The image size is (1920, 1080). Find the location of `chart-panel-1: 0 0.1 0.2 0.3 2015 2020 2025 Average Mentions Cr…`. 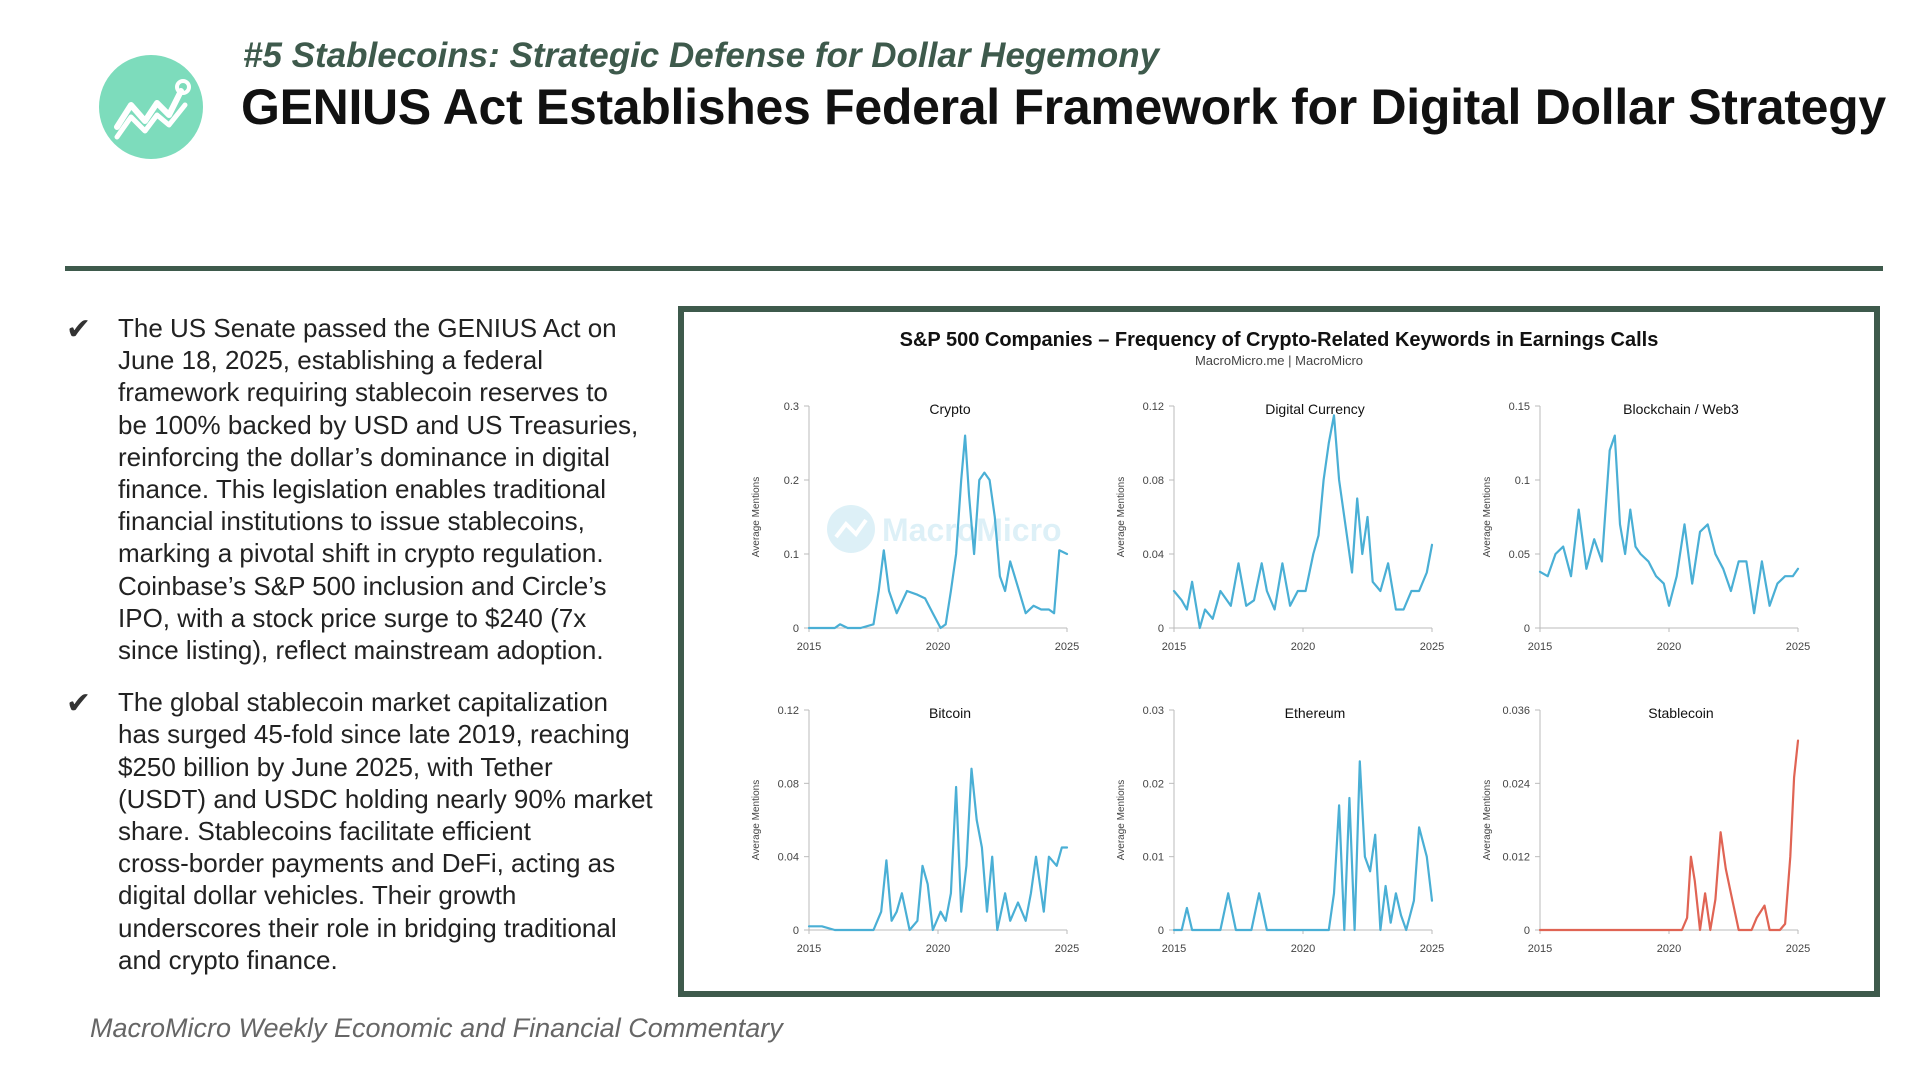

chart-panel-1: 0 0.1 0.2 0.3 2015 2020 2025 Average Mentions Cr… is located at coordinates (915, 527).